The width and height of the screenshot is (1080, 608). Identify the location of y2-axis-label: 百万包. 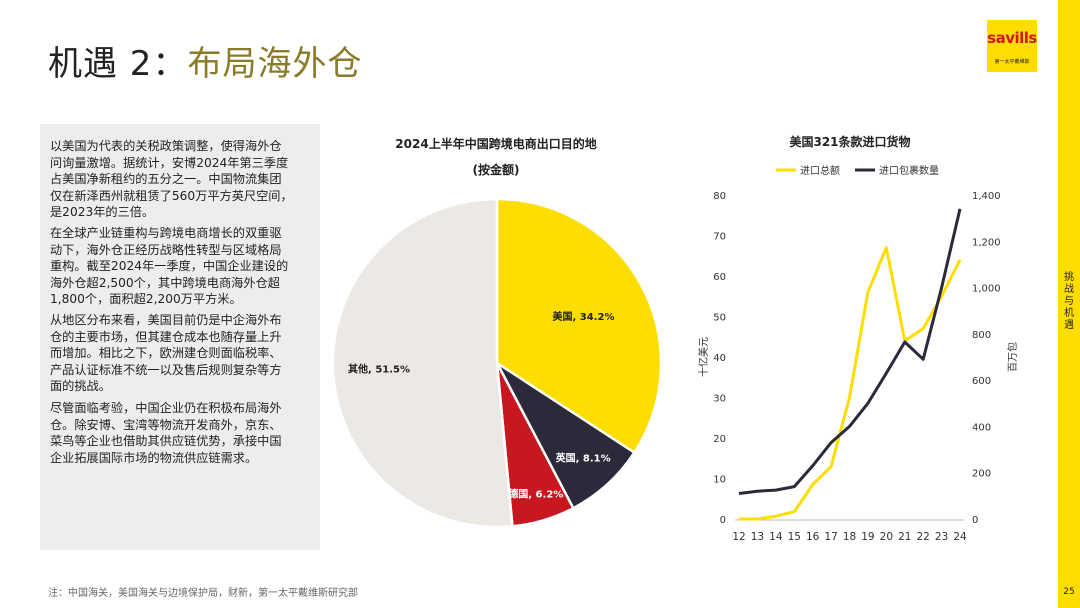
(1012, 357).